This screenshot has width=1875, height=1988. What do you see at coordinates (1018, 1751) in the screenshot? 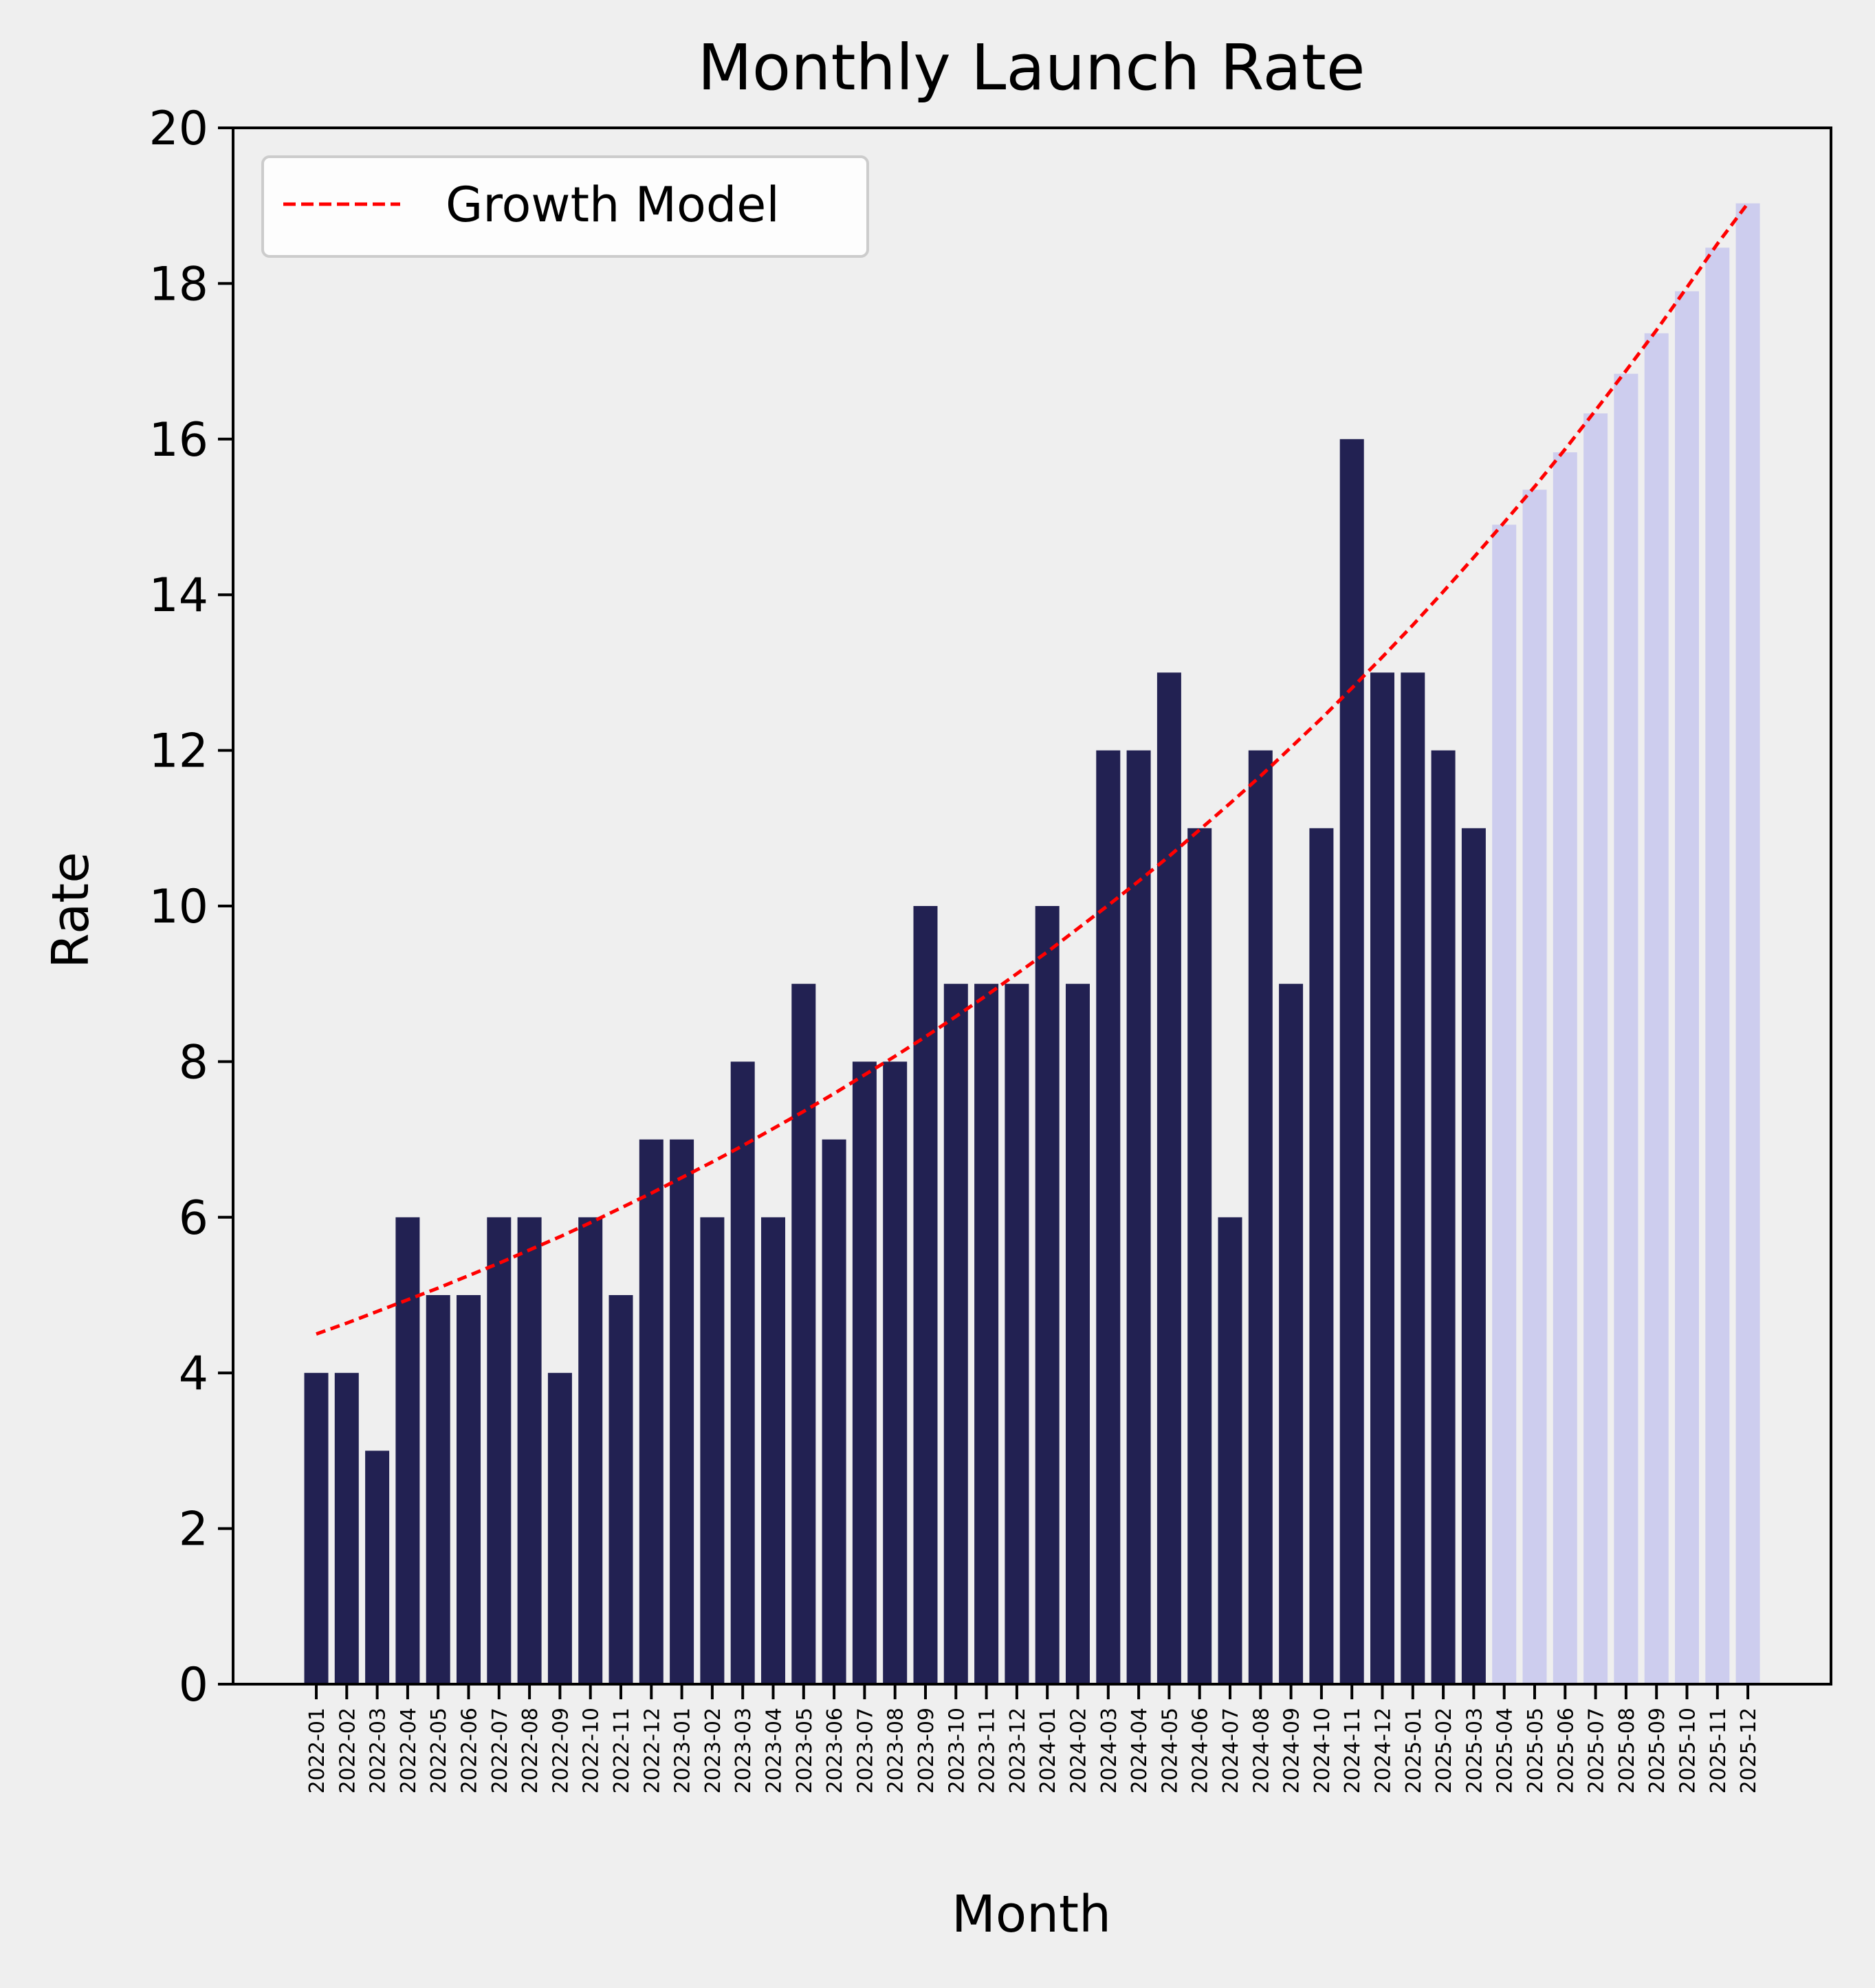
I see `x-tick-label-2023-12: 2023-12` at bounding box center [1018, 1751].